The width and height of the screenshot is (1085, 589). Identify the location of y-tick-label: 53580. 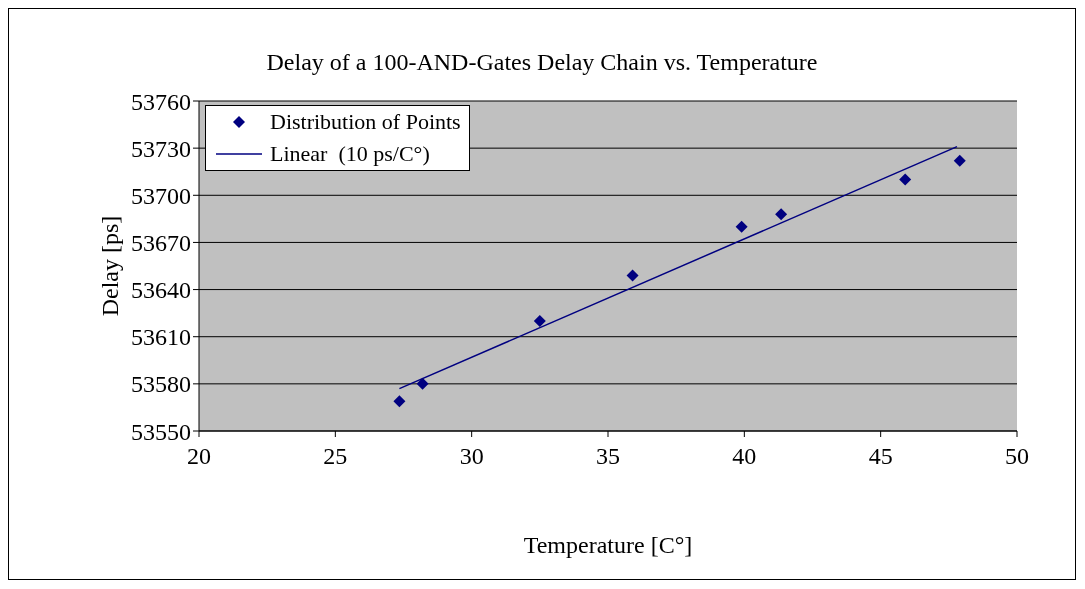
(161, 384).